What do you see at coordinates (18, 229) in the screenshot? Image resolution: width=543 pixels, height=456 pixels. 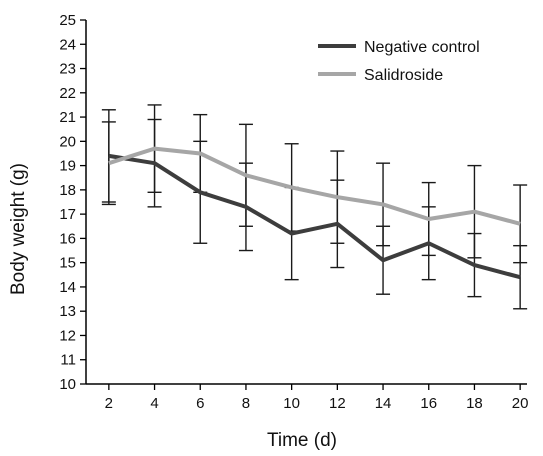 I see `y-axis-title: Body weight (g)` at bounding box center [18, 229].